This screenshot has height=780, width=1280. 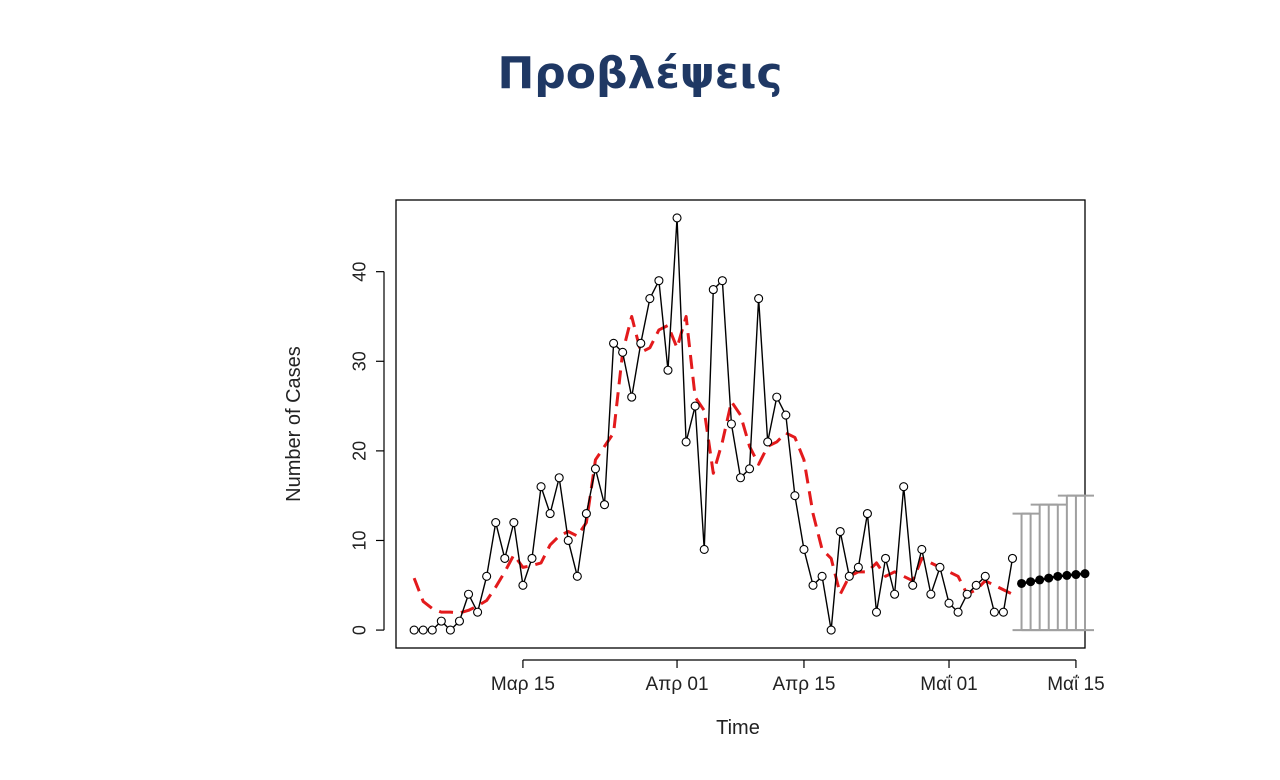 What do you see at coordinates (640, 73) in the screenshot?
I see `slide-title: Προβλέψεις` at bounding box center [640, 73].